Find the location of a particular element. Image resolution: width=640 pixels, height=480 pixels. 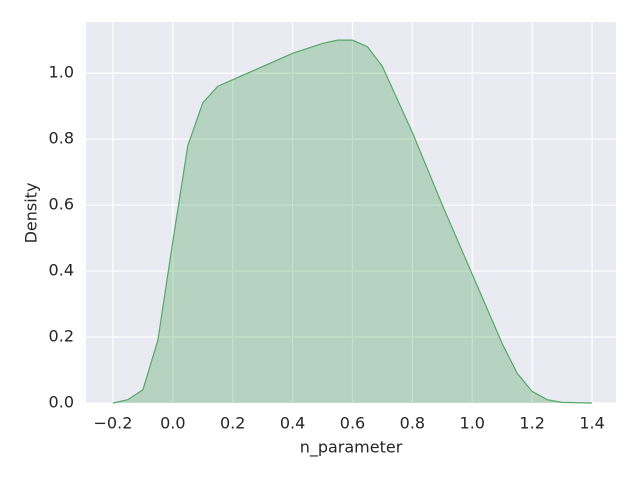

y-tick-label: 0.2 is located at coordinates (61, 336).